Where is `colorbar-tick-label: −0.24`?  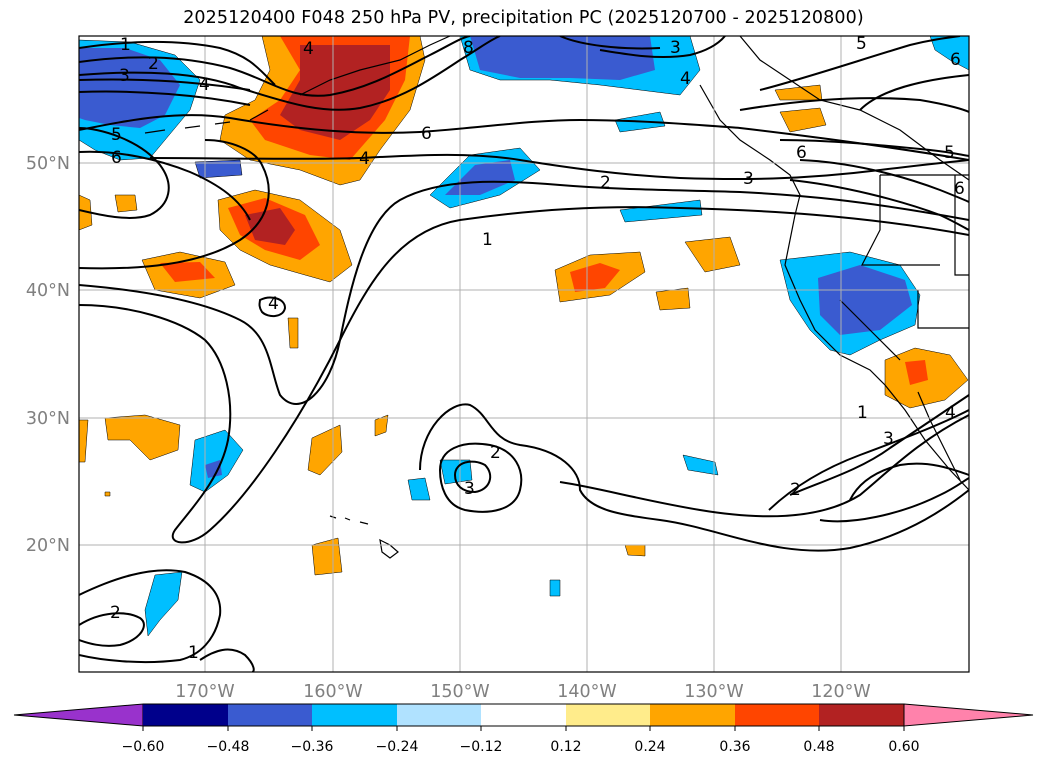
colorbar-tick-label: −0.24 is located at coordinates (397, 747).